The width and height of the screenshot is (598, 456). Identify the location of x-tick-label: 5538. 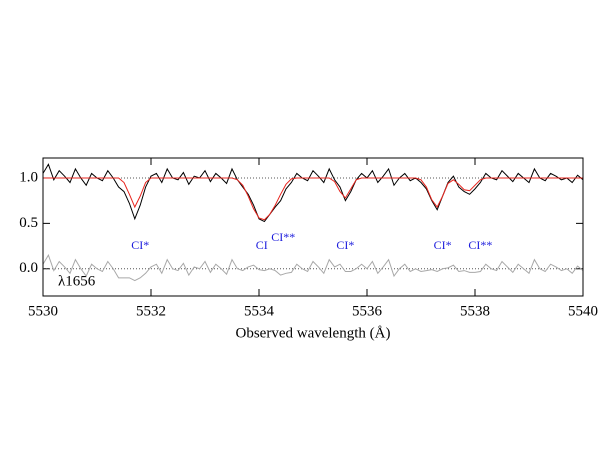
(475, 311).